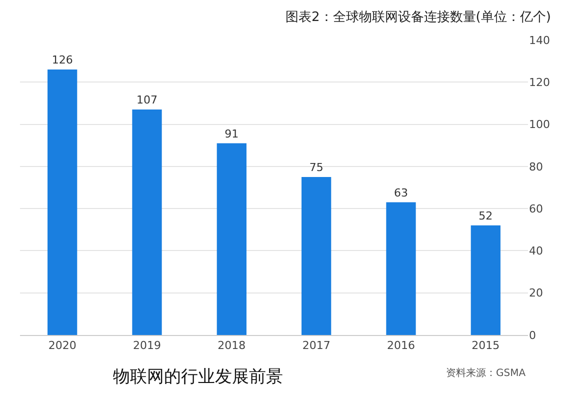 The image size is (568, 400). I want to click on y-tick-label: 140, so click(539, 40).